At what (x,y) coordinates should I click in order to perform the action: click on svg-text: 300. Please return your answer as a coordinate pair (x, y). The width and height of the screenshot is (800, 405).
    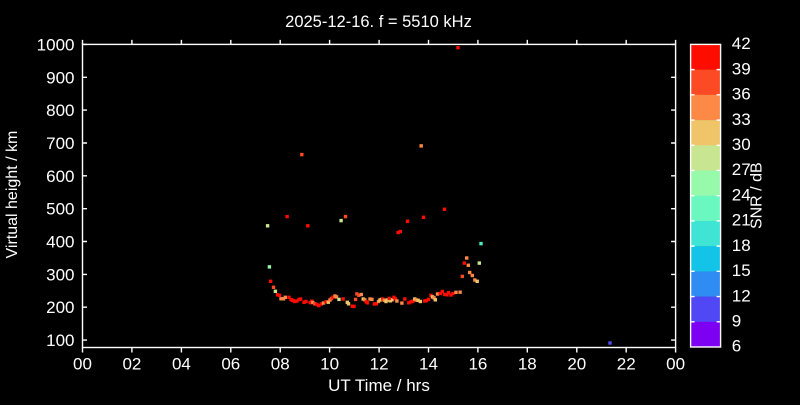
    Looking at the image, I should click on (60, 274).